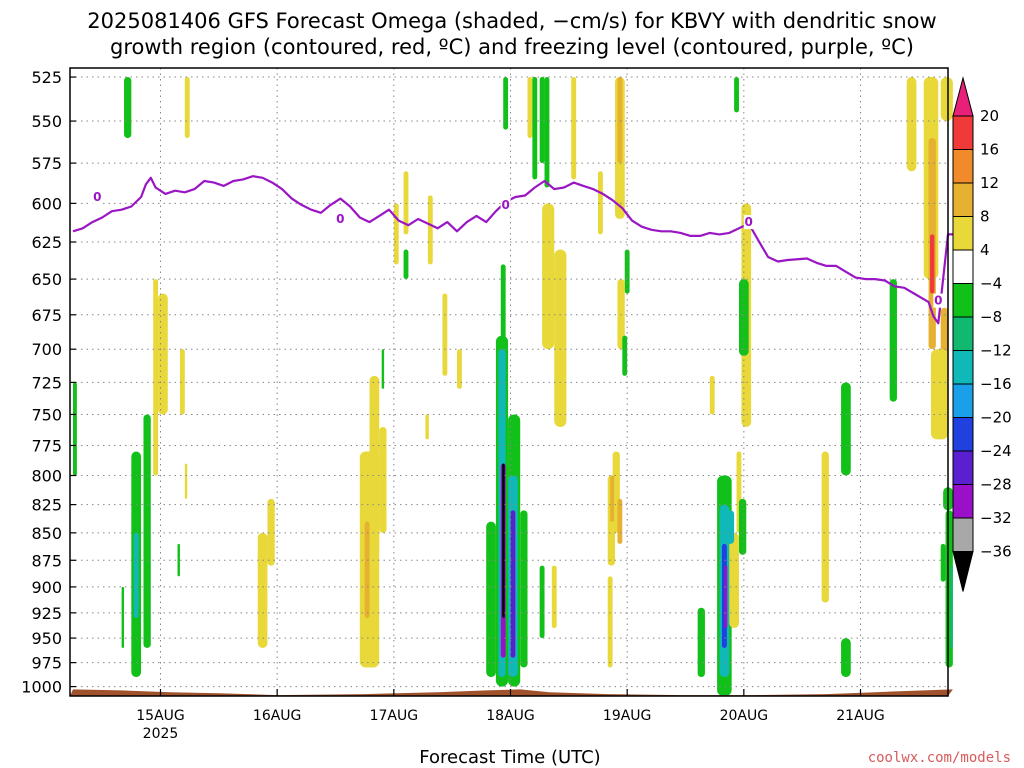 The image size is (1024, 768). What do you see at coordinates (939, 758) in the screenshot?
I see `credit-link: coolwx.com/models` at bounding box center [939, 758].